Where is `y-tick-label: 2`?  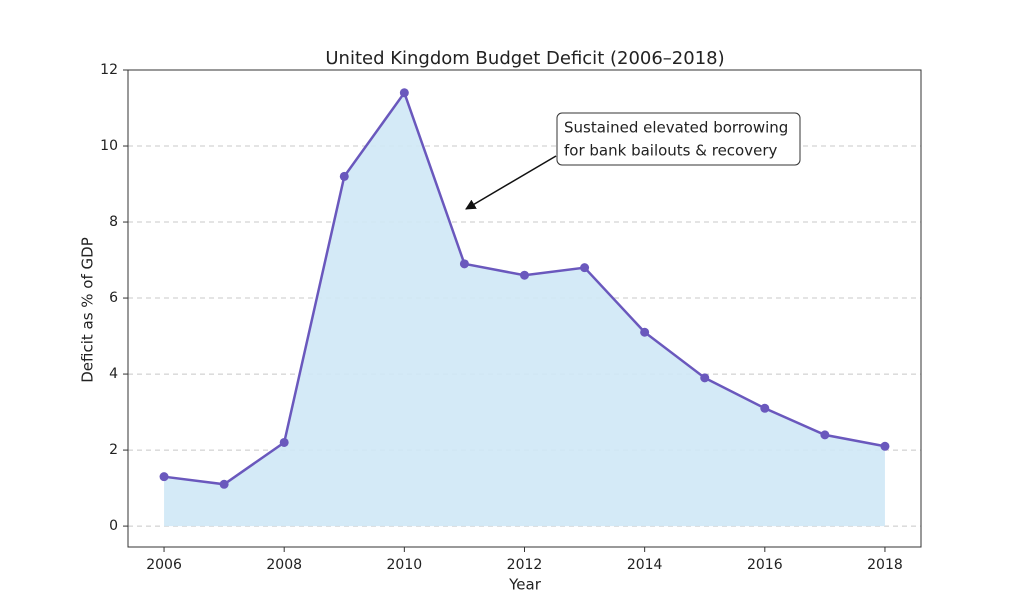
y-tick-label: 2 is located at coordinates (113, 450).